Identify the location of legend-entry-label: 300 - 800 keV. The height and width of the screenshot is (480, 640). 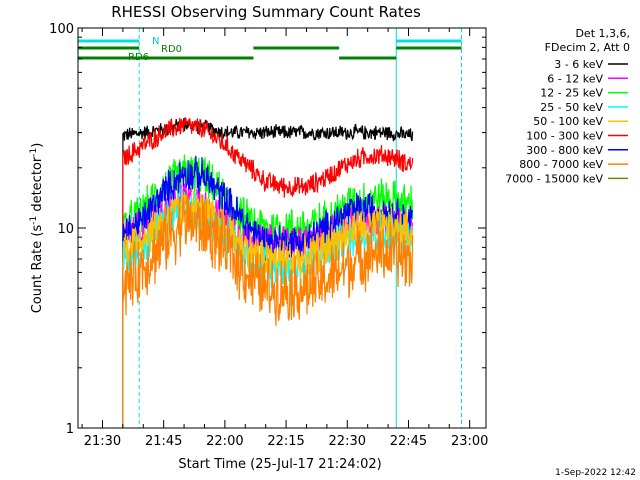
(564, 150).